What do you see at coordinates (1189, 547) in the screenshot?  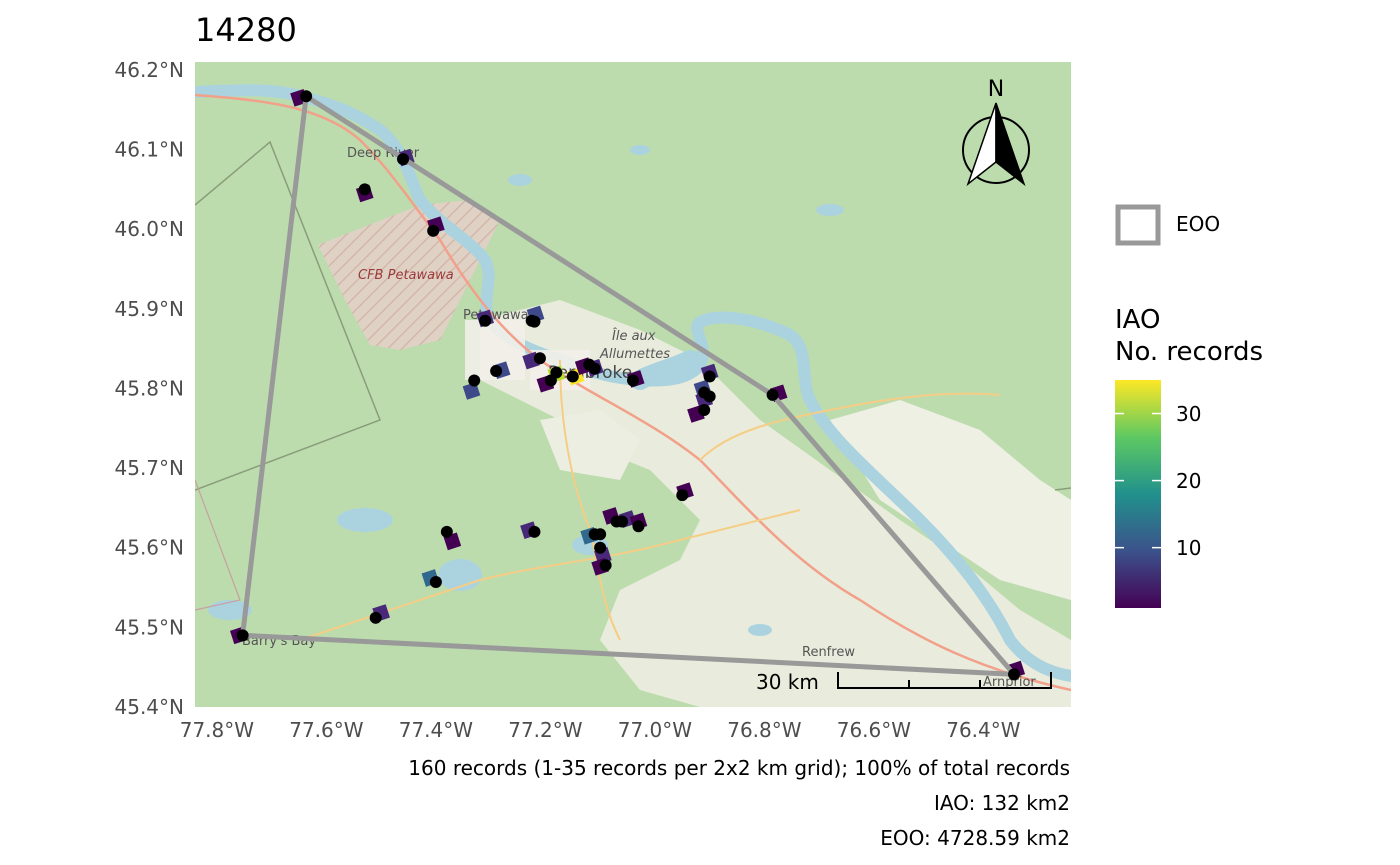 I see `colorbar-label: 10` at bounding box center [1189, 547].